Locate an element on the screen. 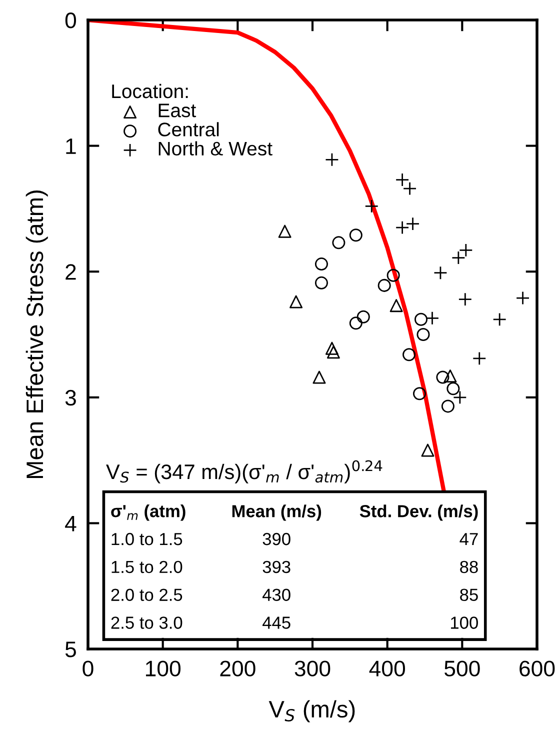 The width and height of the screenshot is (558, 742). y-tick-label: 5 is located at coordinates (70, 650).